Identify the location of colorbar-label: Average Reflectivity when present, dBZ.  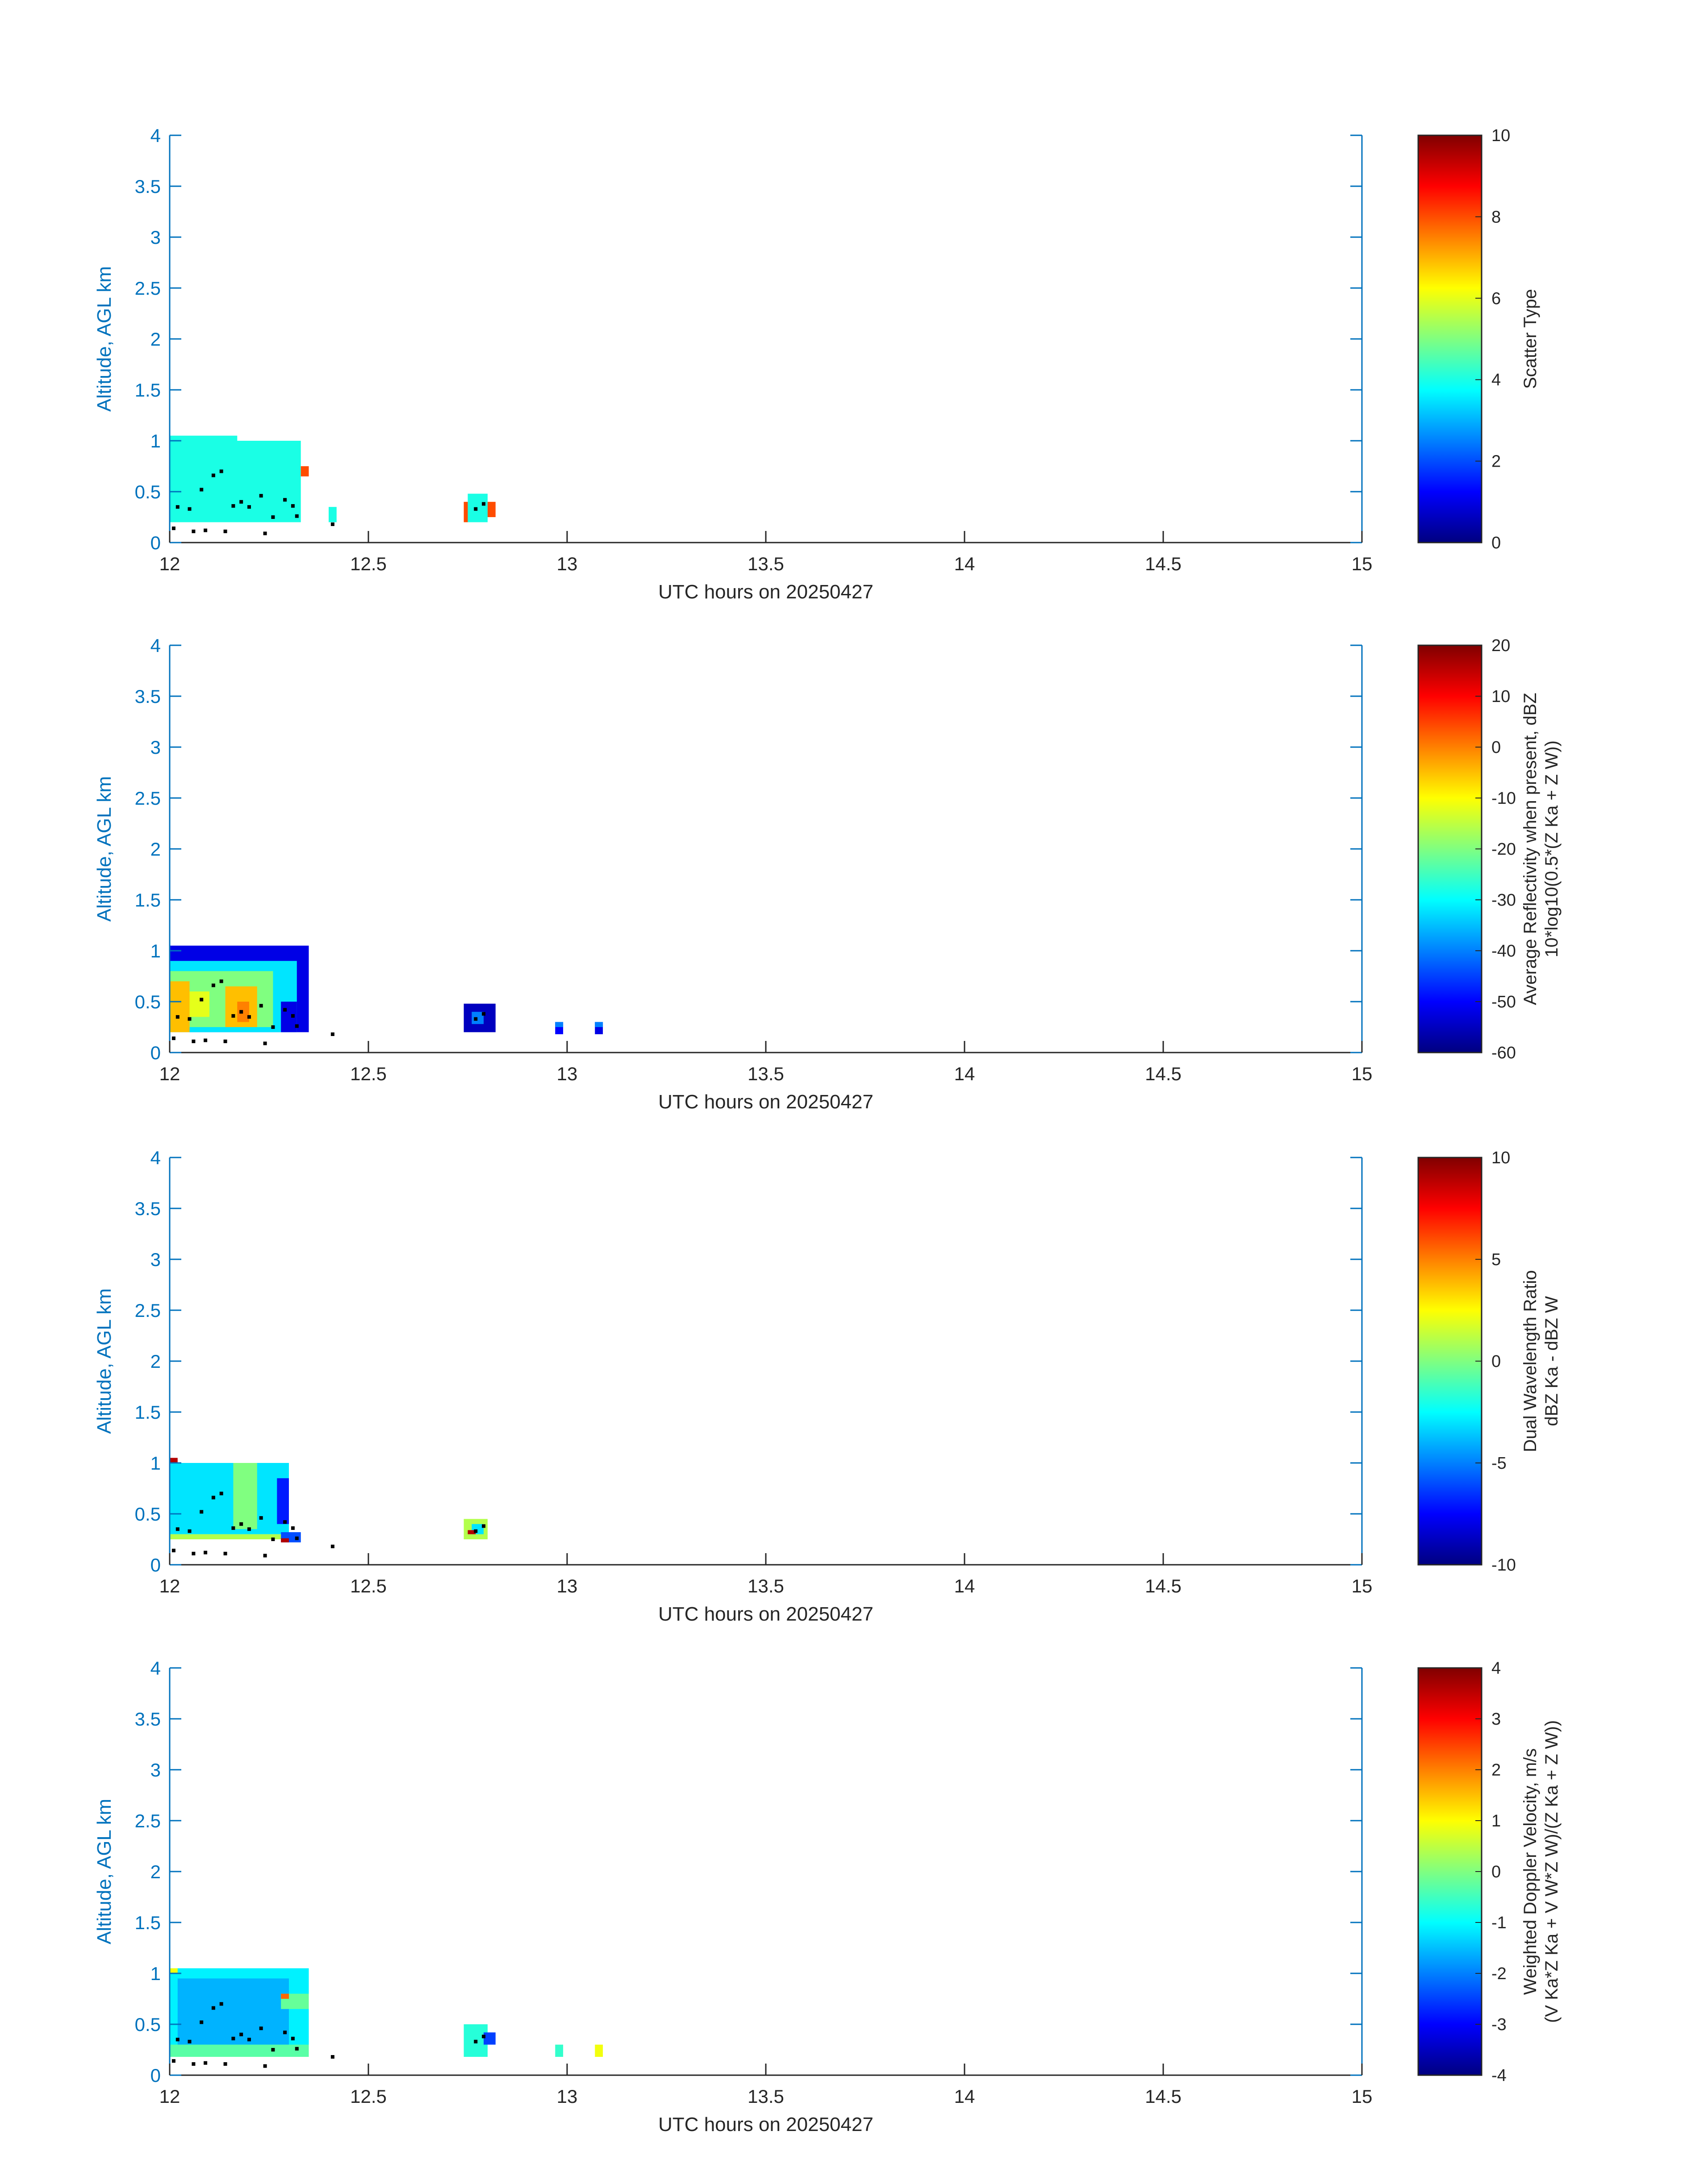
(1530, 849).